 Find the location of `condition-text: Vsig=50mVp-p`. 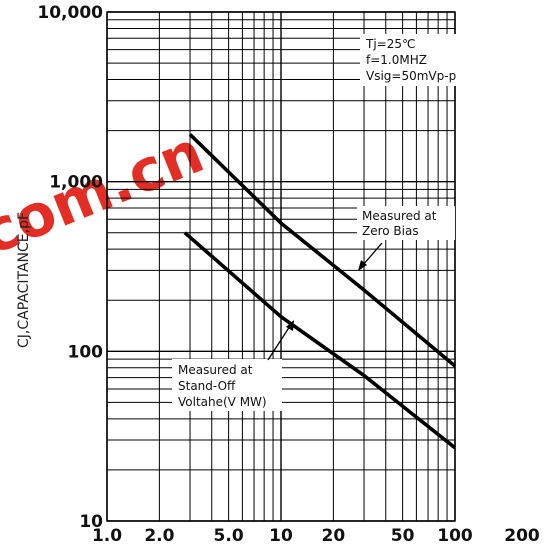

condition-text: Vsig=50mVp-p is located at coordinates (411, 76).